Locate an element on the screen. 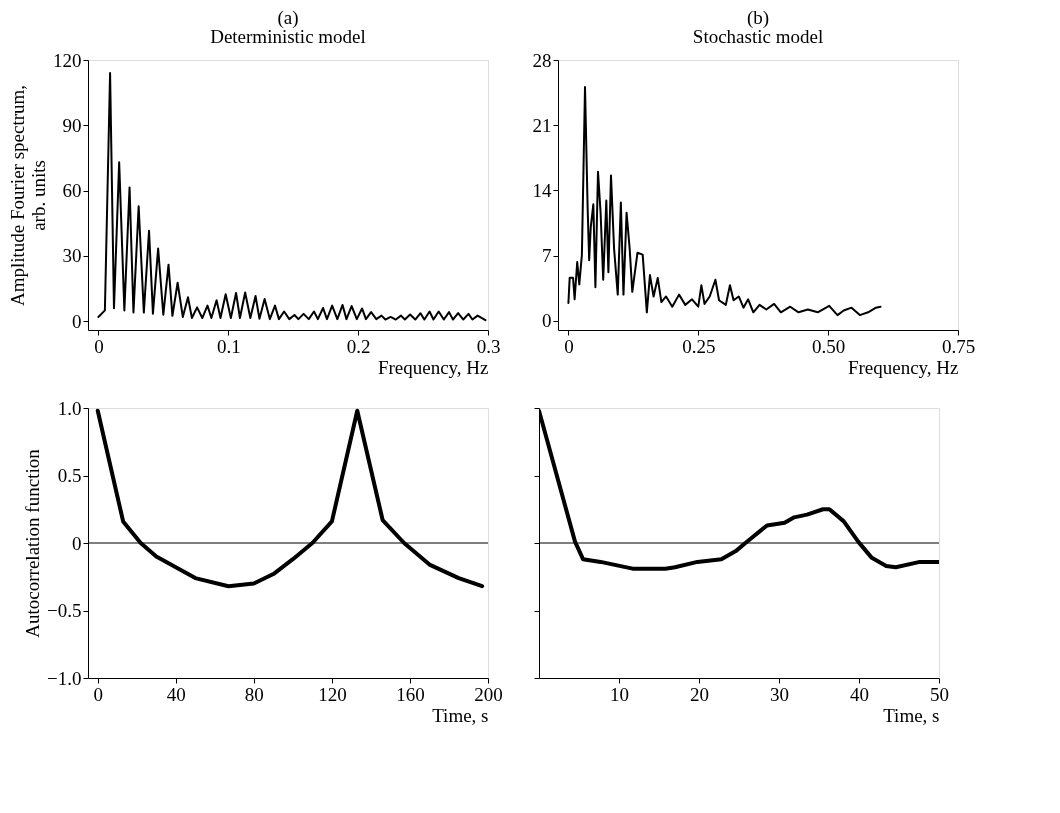 The width and height of the screenshot is (1060, 813). y-tick-label: −1.0 is located at coordinates (64, 678).